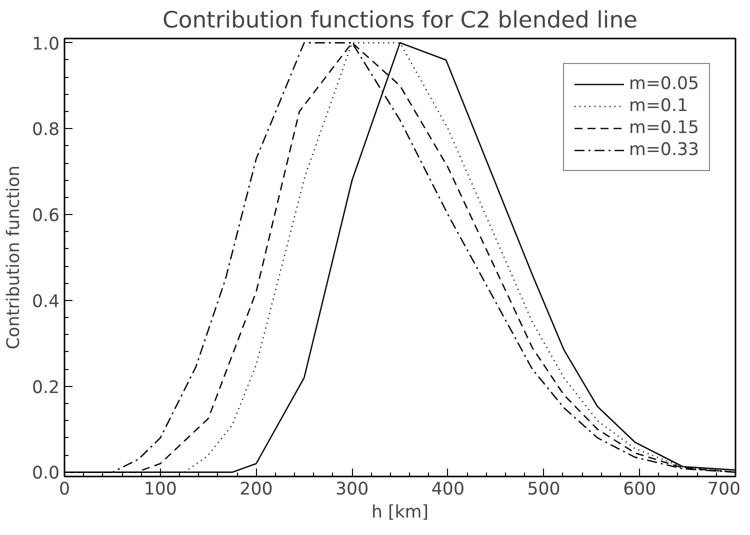  Describe the element at coordinates (160, 490) in the screenshot. I see `x-tick-label: 100` at that location.